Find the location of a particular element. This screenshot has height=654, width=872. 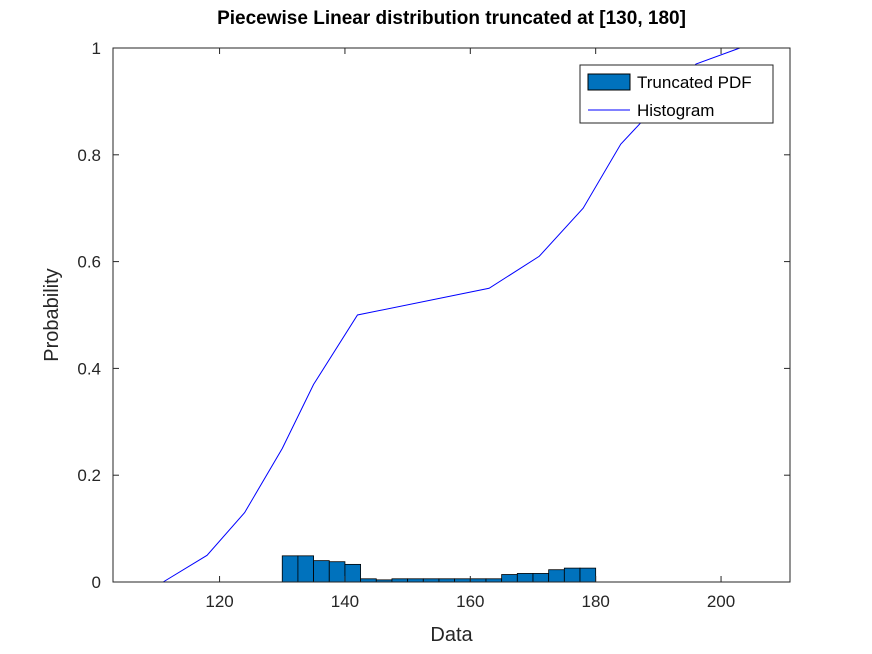

legend-swatch-truncated-pdf is located at coordinates (609, 82).